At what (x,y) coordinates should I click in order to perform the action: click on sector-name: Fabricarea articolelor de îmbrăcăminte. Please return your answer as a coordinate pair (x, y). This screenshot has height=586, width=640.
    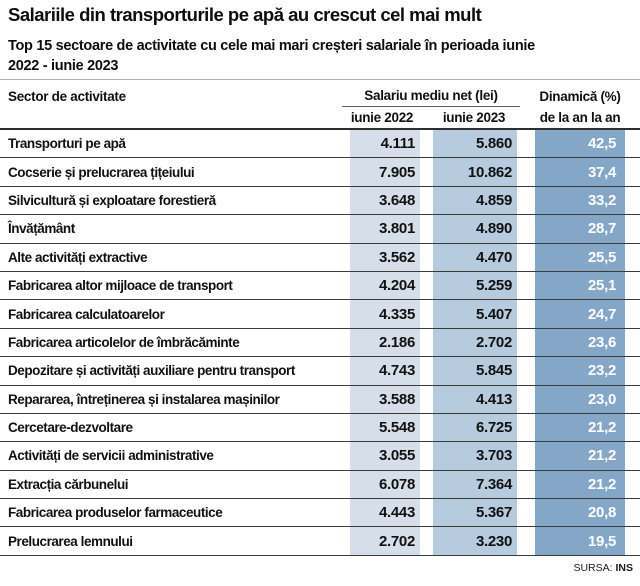
    Looking at the image, I should click on (124, 342).